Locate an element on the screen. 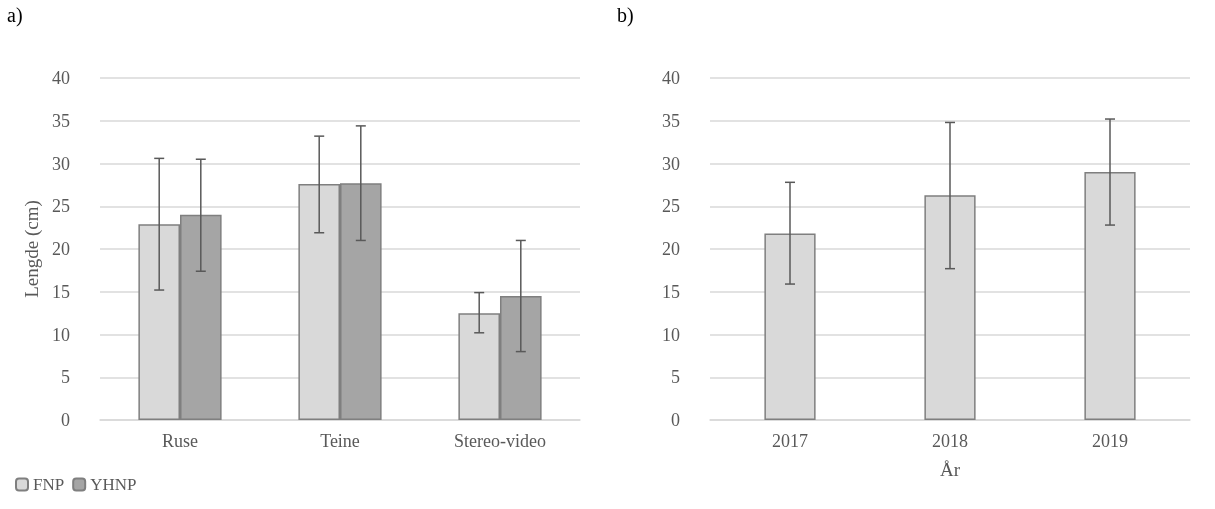 This screenshot has height=509, width=1215. chart-title: b) is located at coordinates (625, 15).